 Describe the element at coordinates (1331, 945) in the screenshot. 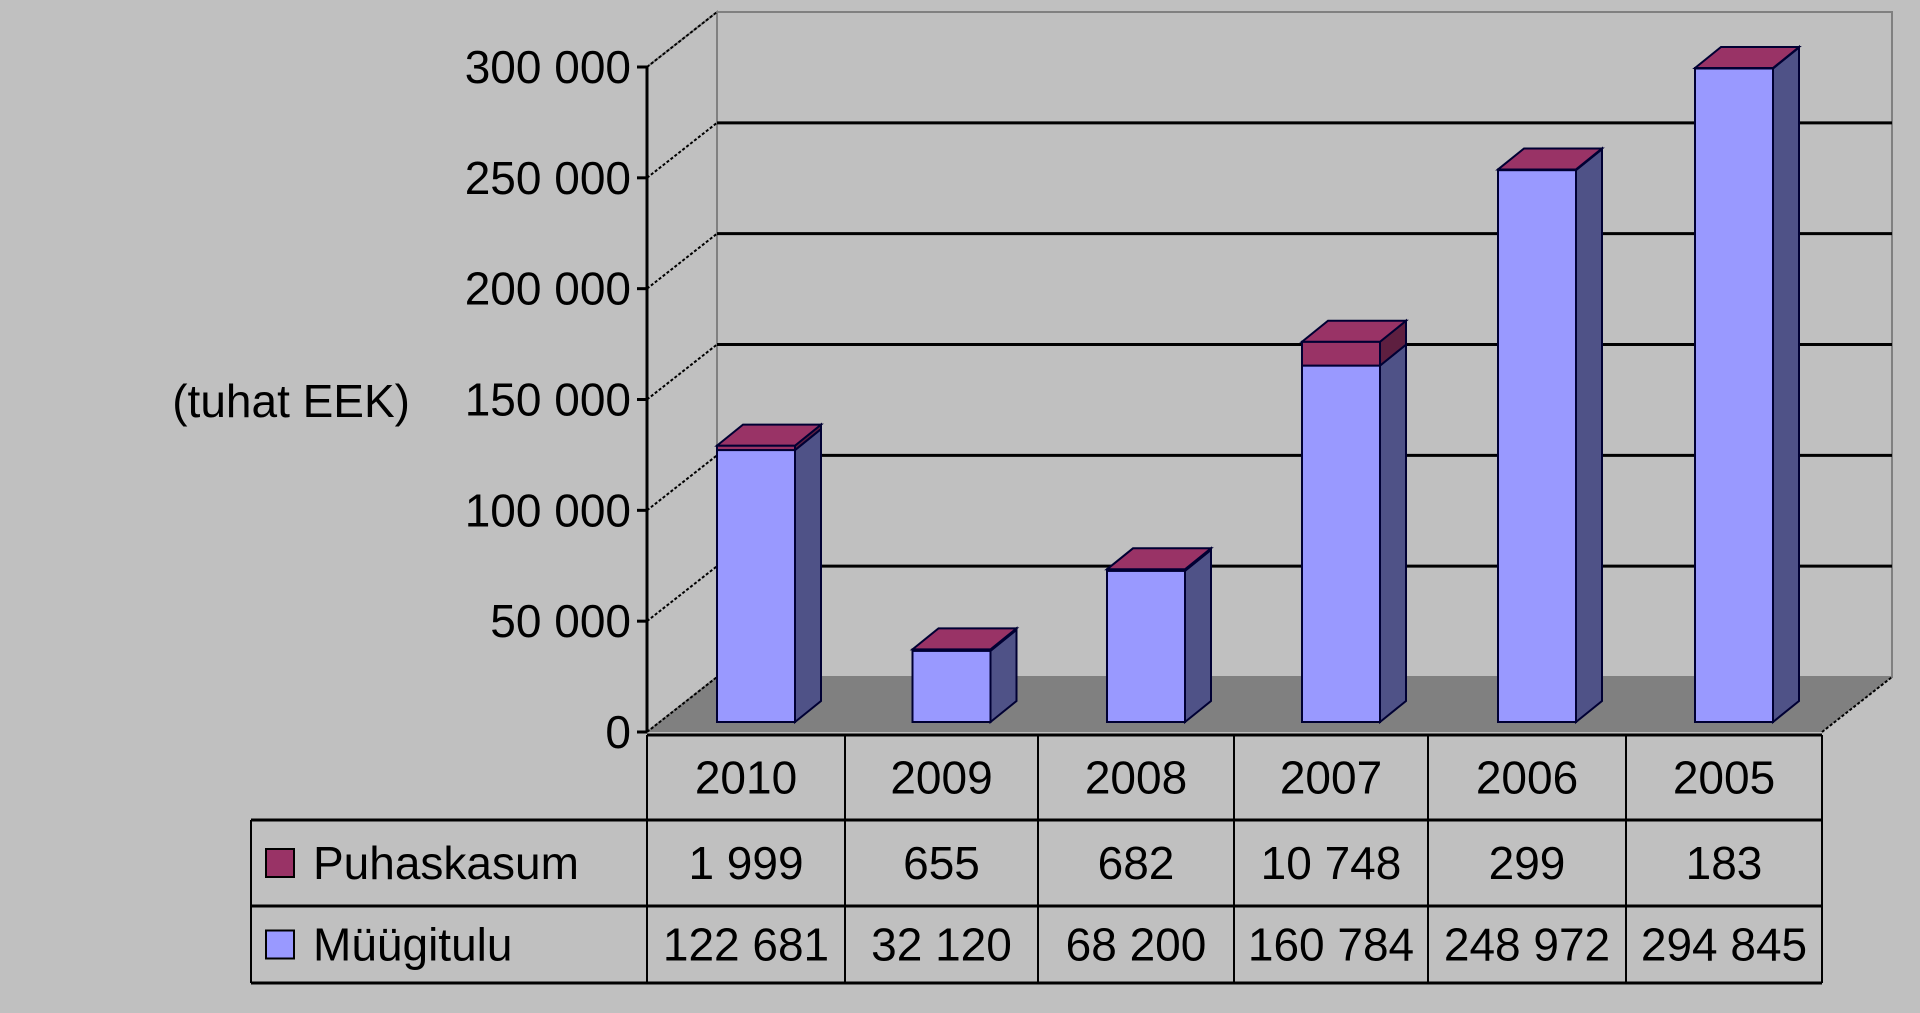

I see `table-cell: 160 784` at that location.